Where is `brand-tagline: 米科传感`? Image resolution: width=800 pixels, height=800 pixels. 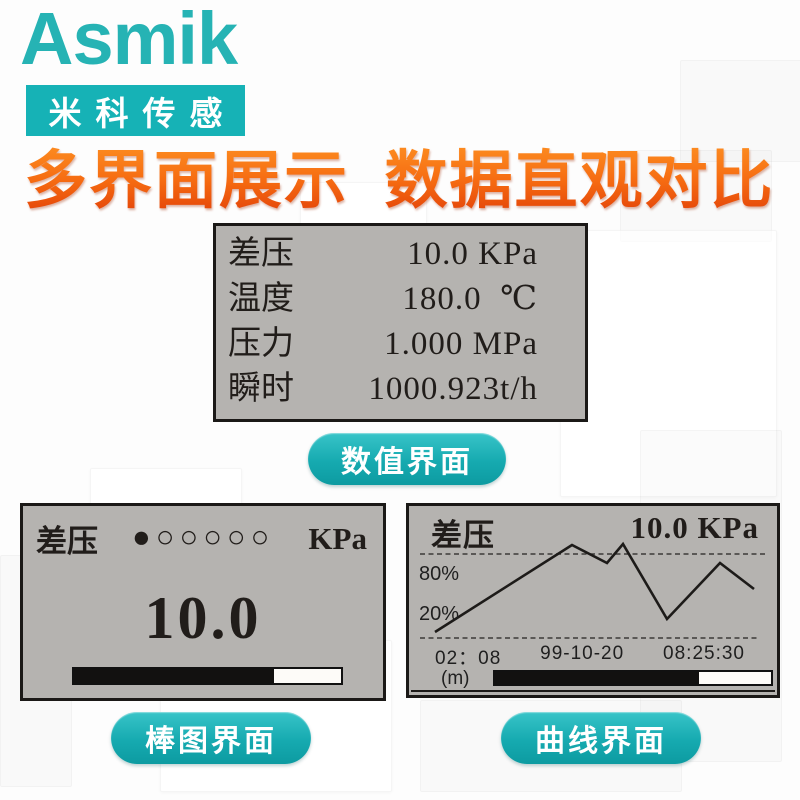 brand-tagline: 米科传感 is located at coordinates (135, 110).